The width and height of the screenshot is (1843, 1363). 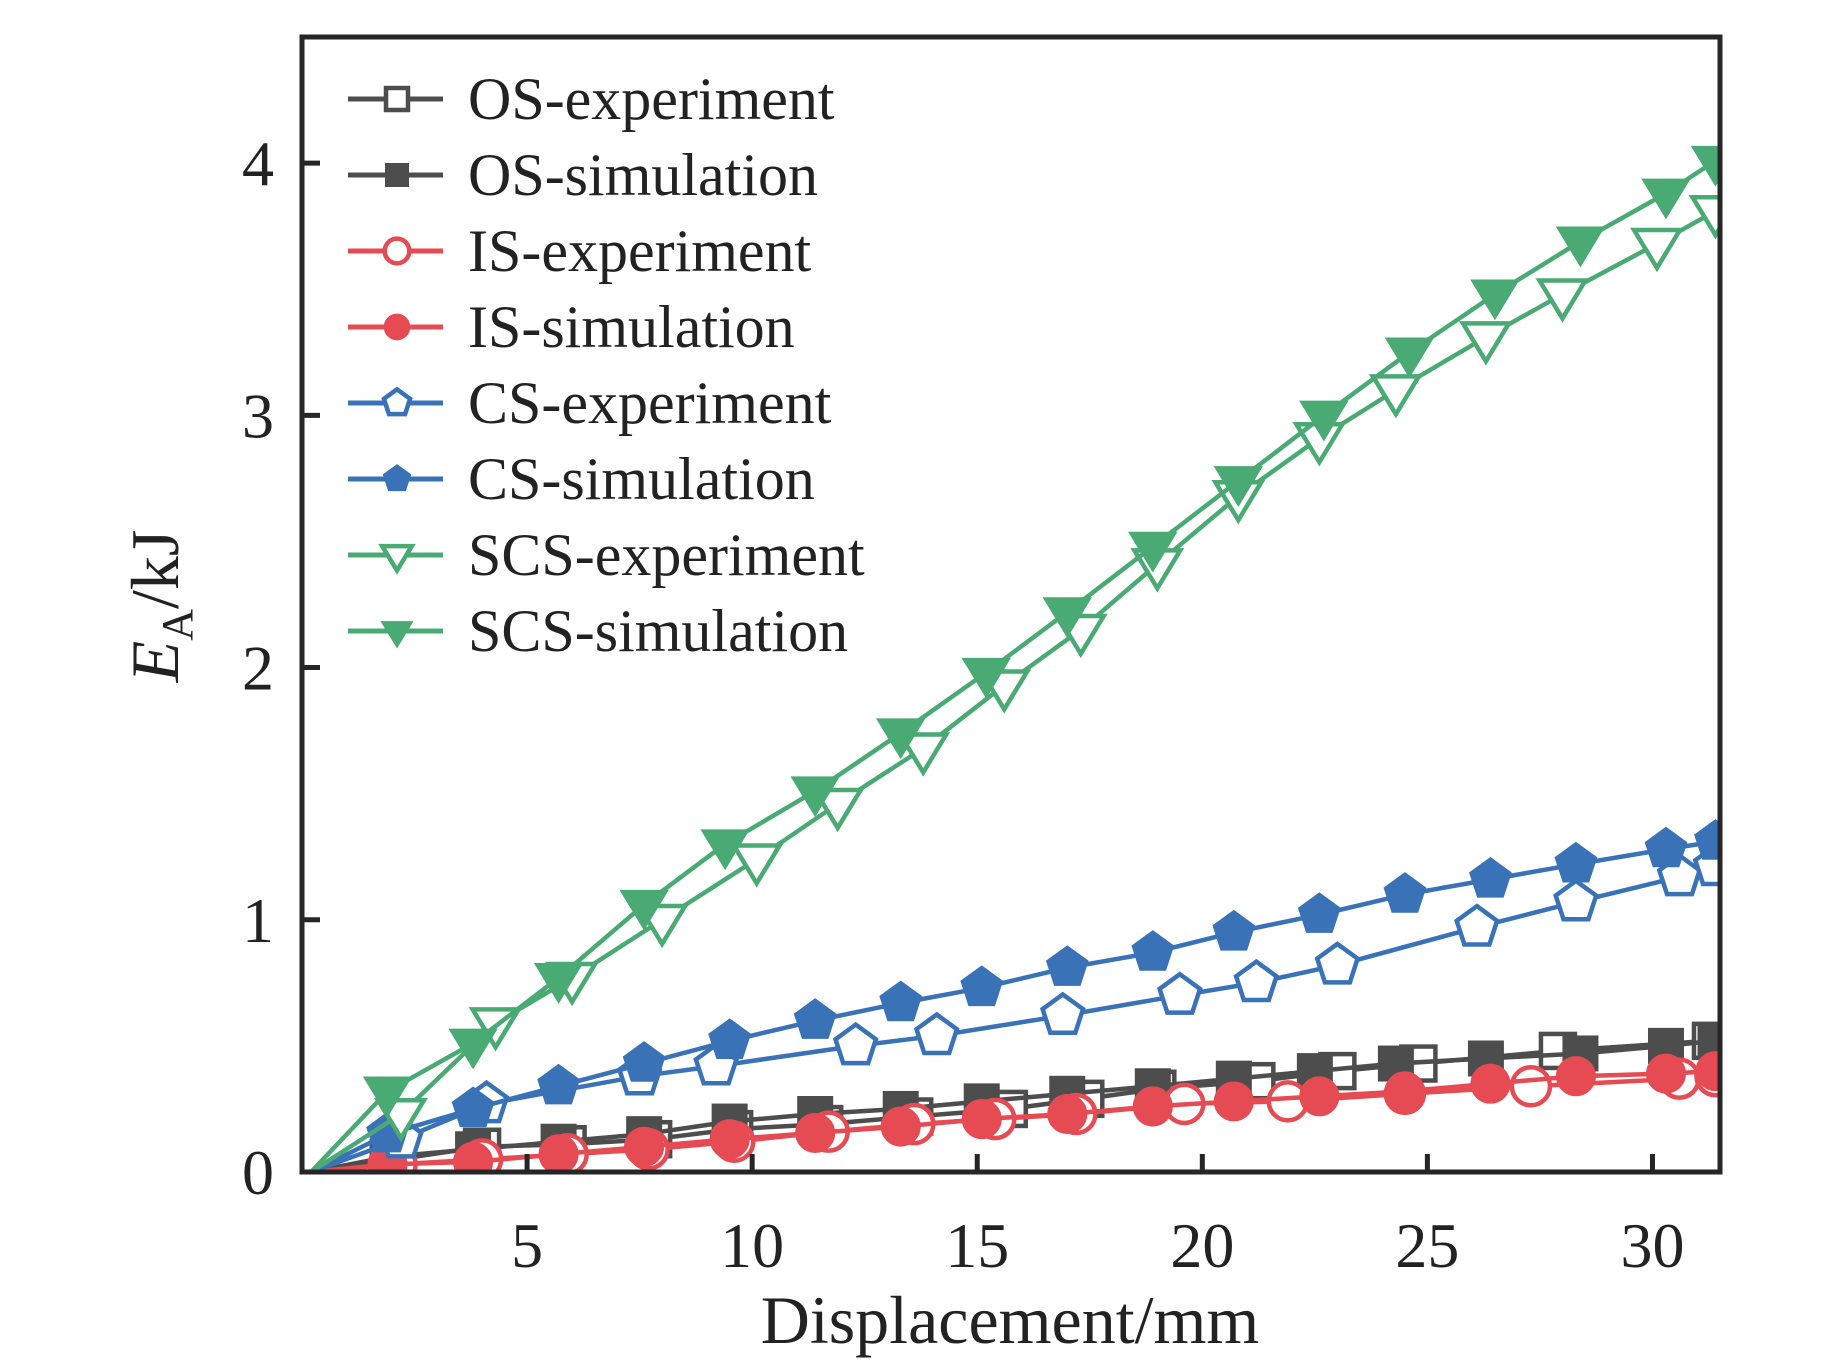 I want to click on y-tick-label: 2, so click(x=258, y=668).